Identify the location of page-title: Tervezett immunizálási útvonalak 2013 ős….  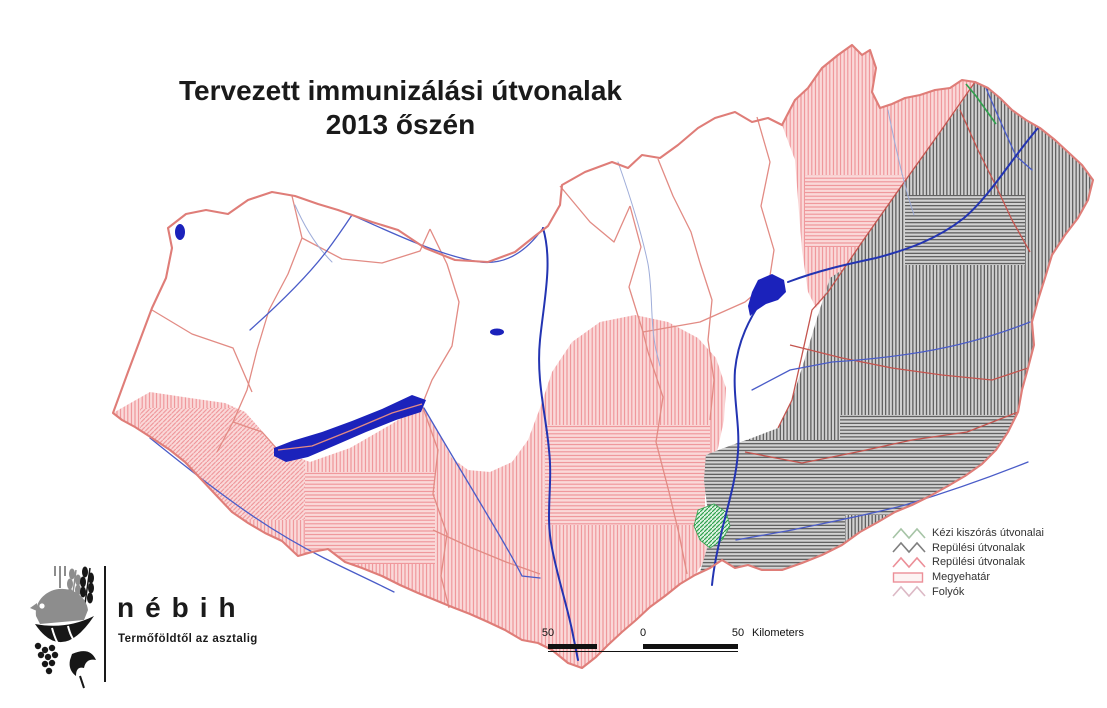
(400, 107).